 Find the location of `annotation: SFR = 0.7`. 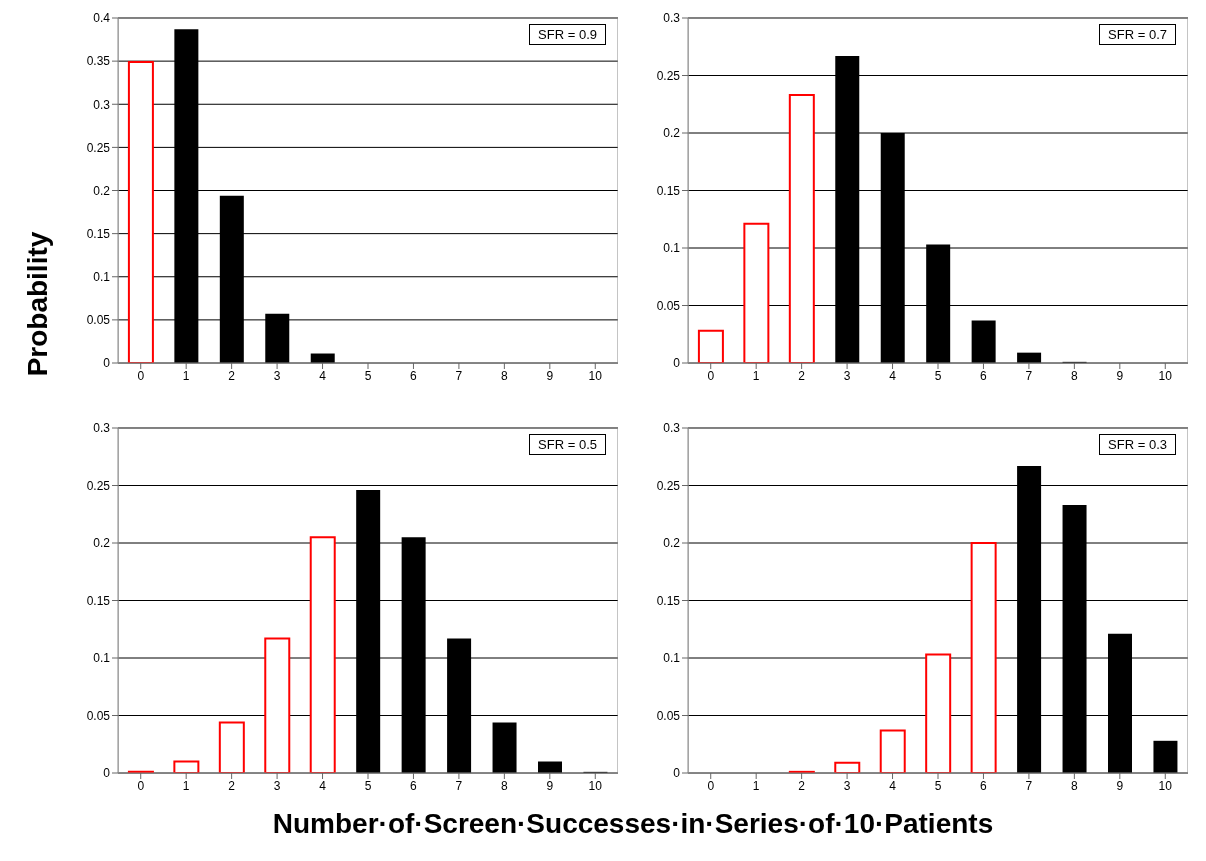

annotation: SFR = 0.7 is located at coordinates (1137, 34).